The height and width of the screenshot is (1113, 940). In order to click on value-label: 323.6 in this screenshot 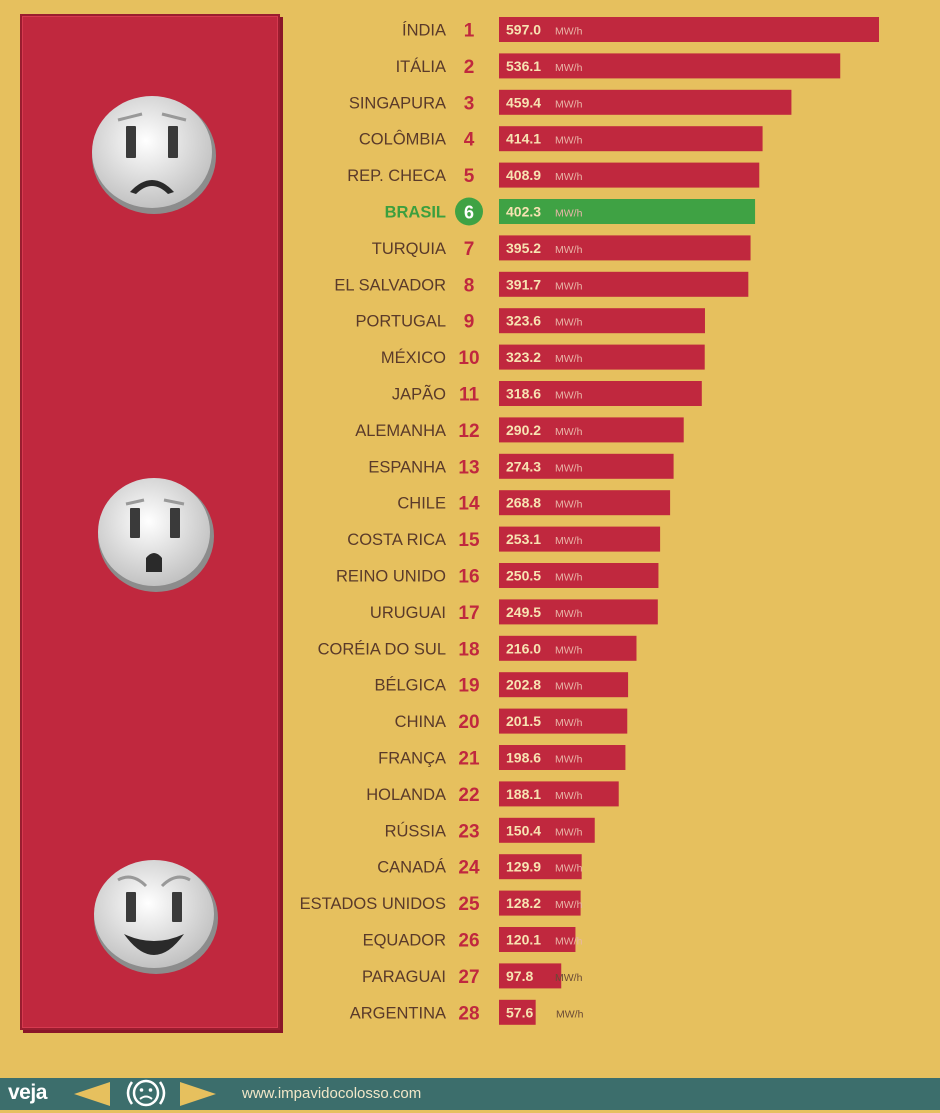, I will do `click(523, 321)`.